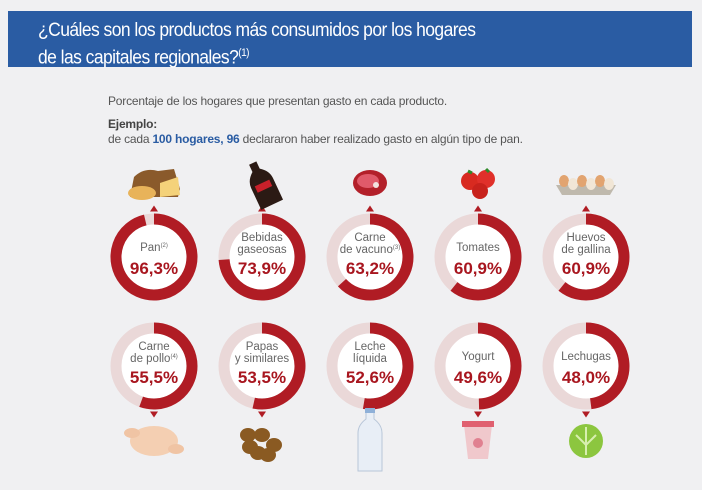  Describe the element at coordinates (370, 377) in the screenshot. I see `donut-value: 52,6%` at that location.